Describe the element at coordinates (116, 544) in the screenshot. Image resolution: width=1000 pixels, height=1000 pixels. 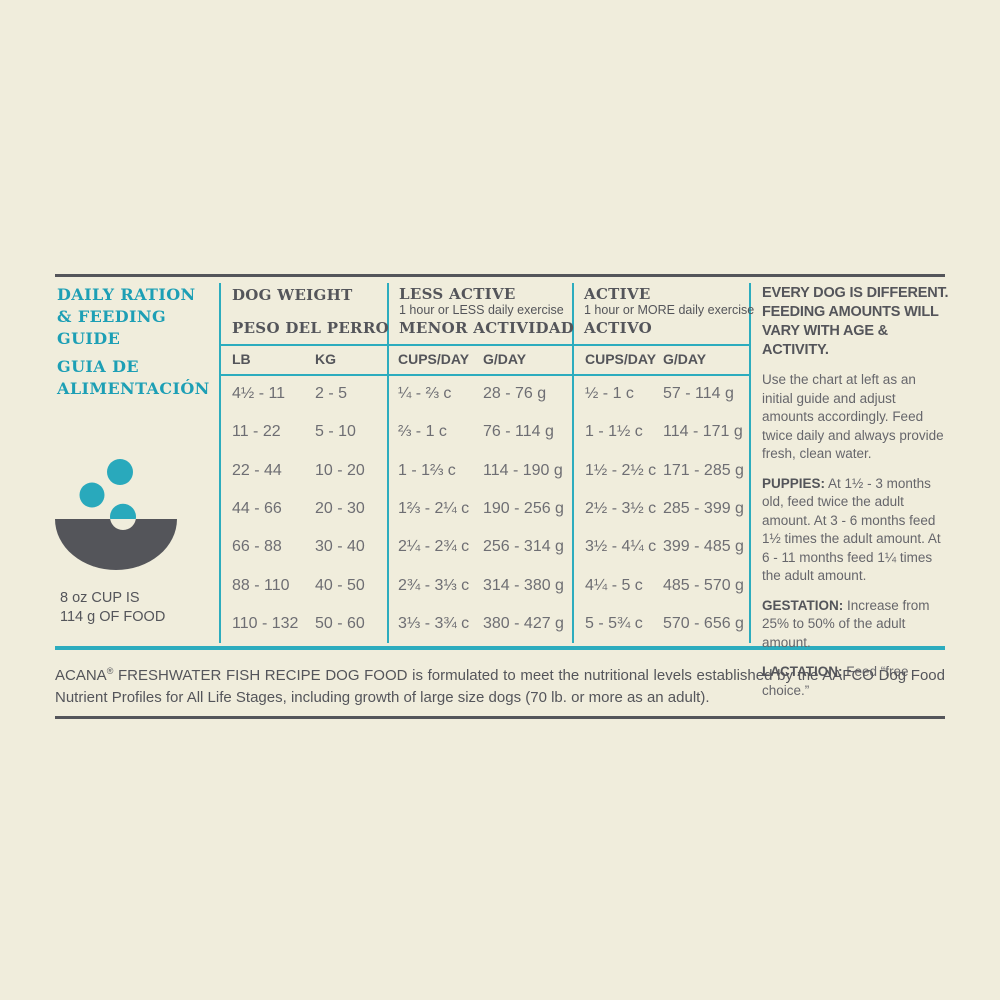
I see `bowl-shape` at that location.